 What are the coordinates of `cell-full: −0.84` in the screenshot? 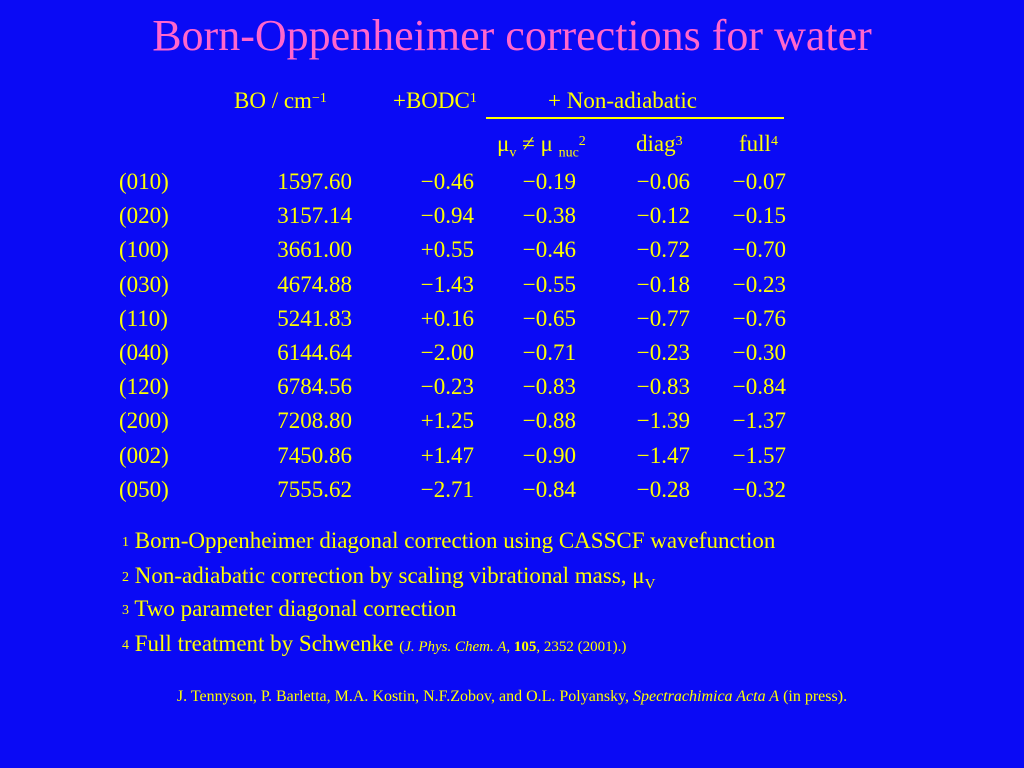 It's located at (759, 387).